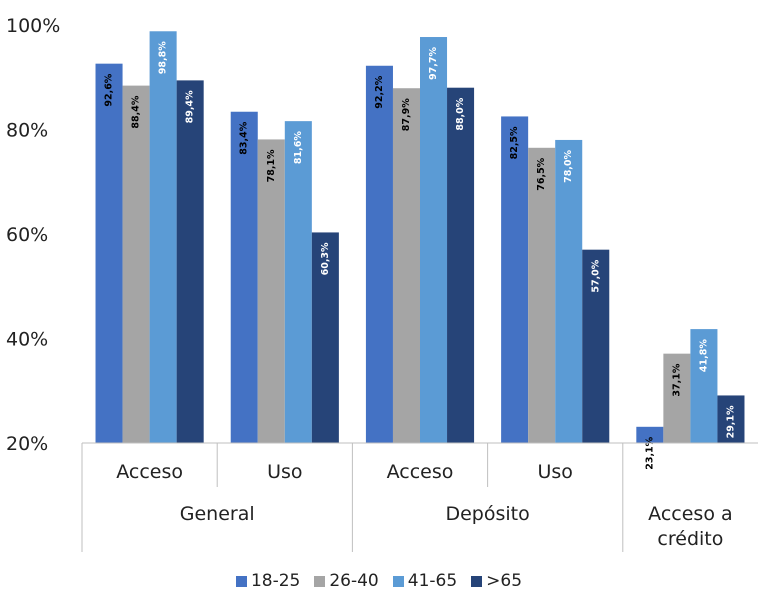  What do you see at coordinates (109, 89) in the screenshot?
I see `data-label: 92,6%` at bounding box center [109, 89].